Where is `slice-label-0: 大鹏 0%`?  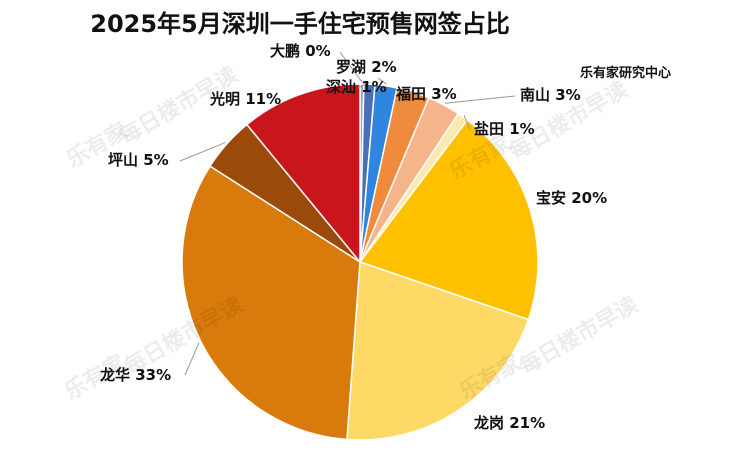 slice-label-0: 大鹏 0% is located at coordinates (300, 51).